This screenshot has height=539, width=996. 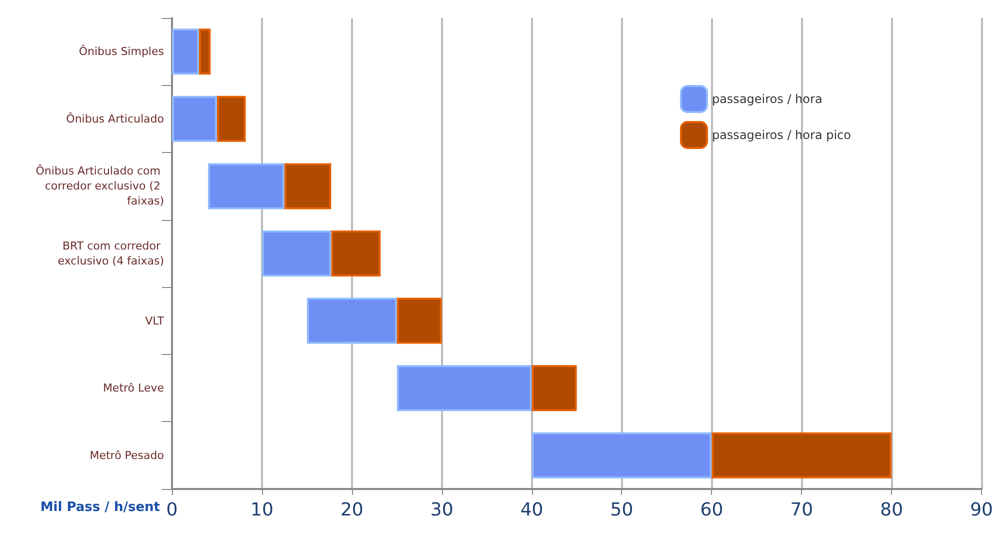 I want to click on x-tick-label: 70, so click(x=802, y=510).